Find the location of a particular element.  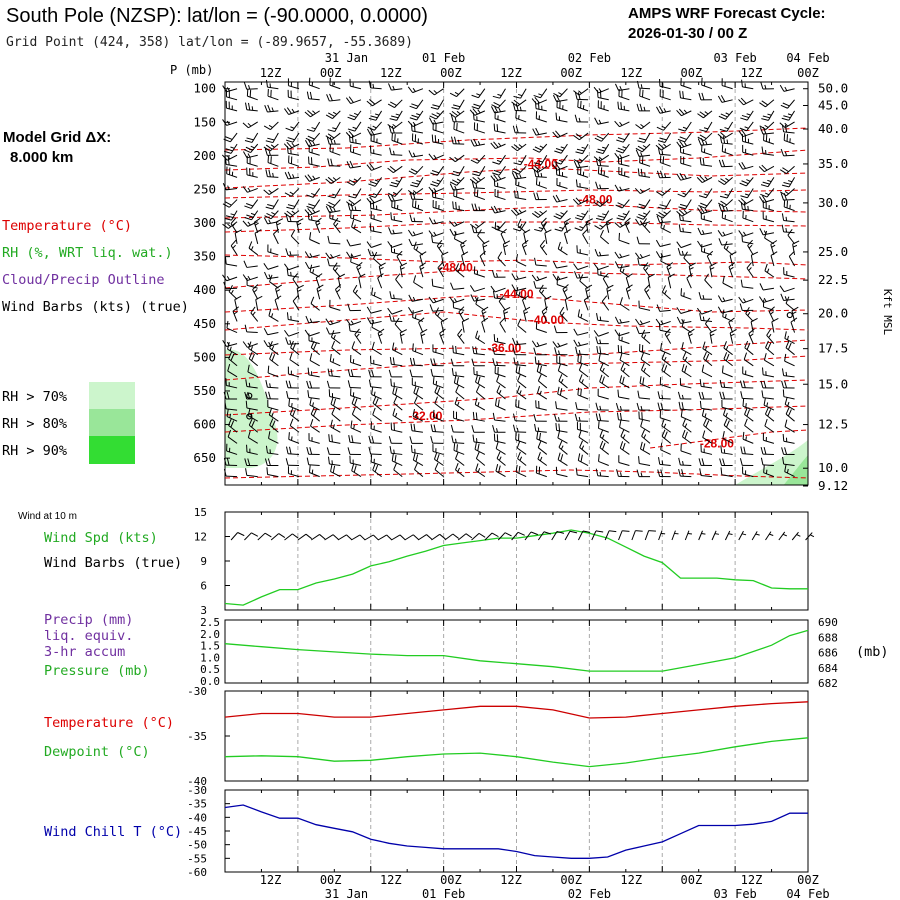

temperature-series-label: Temperature (°C) is located at coordinates (109, 723).